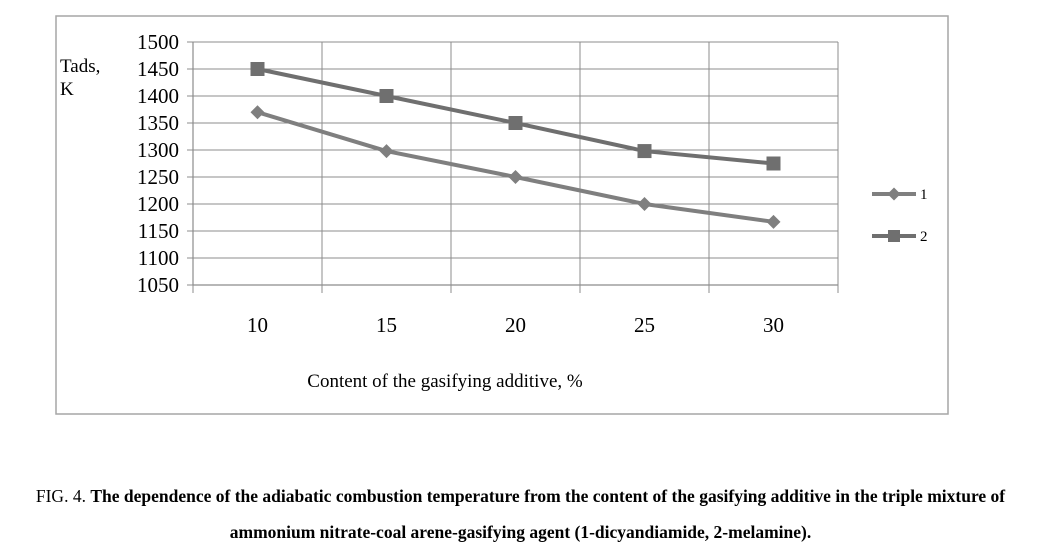  Describe the element at coordinates (158, 96) in the screenshot. I see `y-tick-label: 1400` at that location.